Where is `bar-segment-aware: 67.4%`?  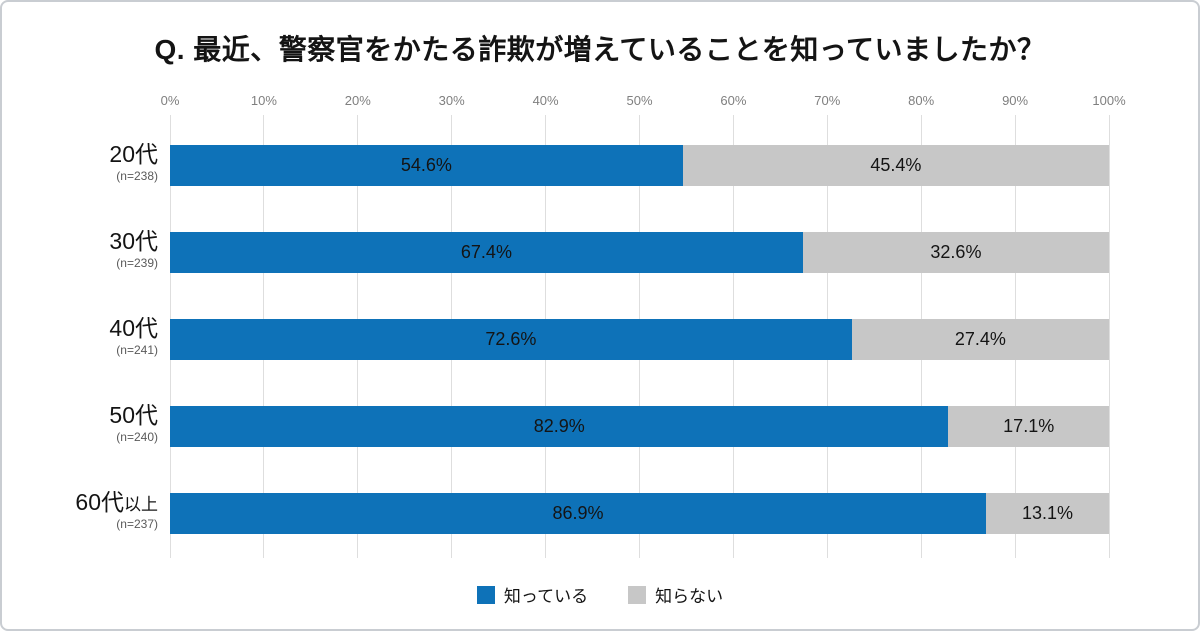 bar-segment-aware: 67.4% is located at coordinates (486, 252).